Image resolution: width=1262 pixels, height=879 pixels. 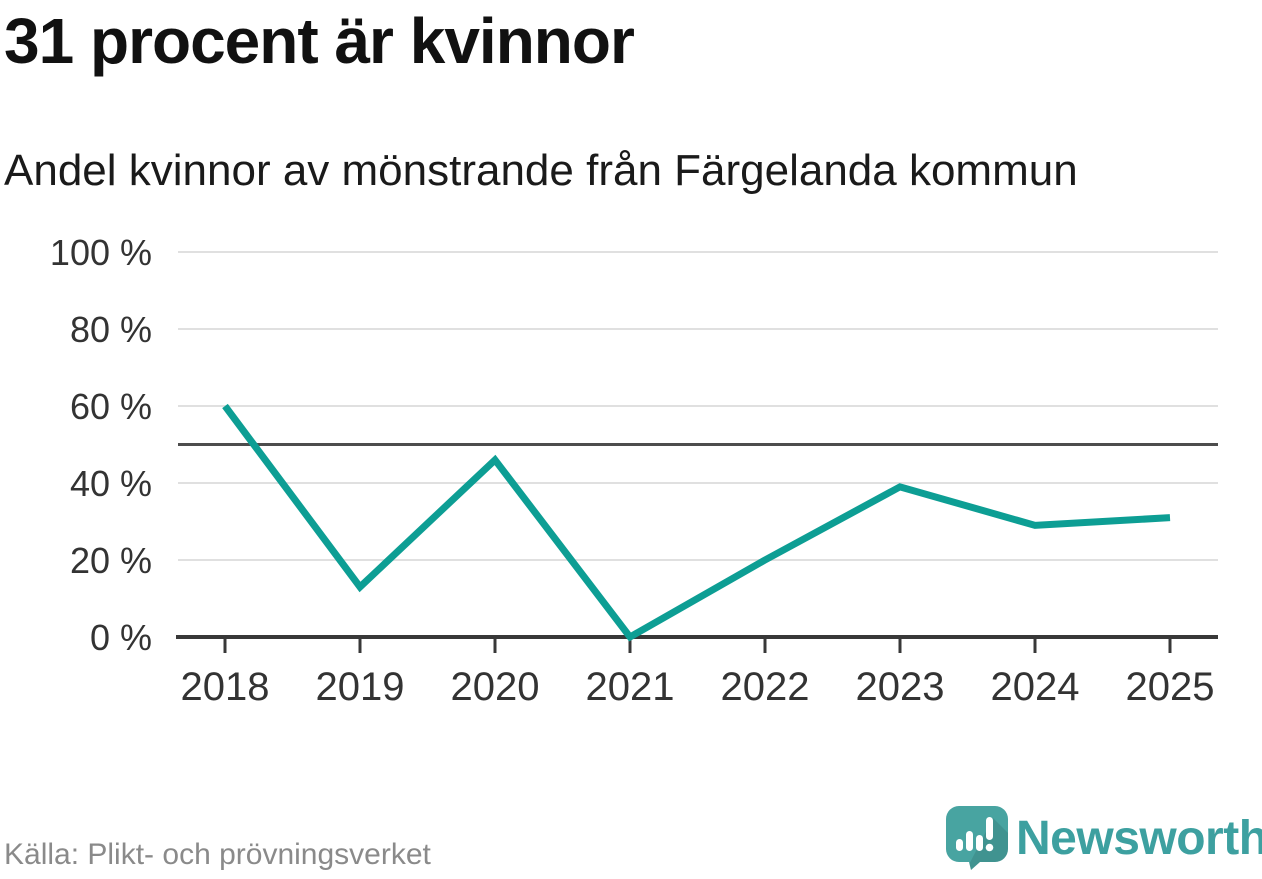 What do you see at coordinates (111, 560) in the screenshot?
I see `y-tick-label: 20 %` at bounding box center [111, 560].